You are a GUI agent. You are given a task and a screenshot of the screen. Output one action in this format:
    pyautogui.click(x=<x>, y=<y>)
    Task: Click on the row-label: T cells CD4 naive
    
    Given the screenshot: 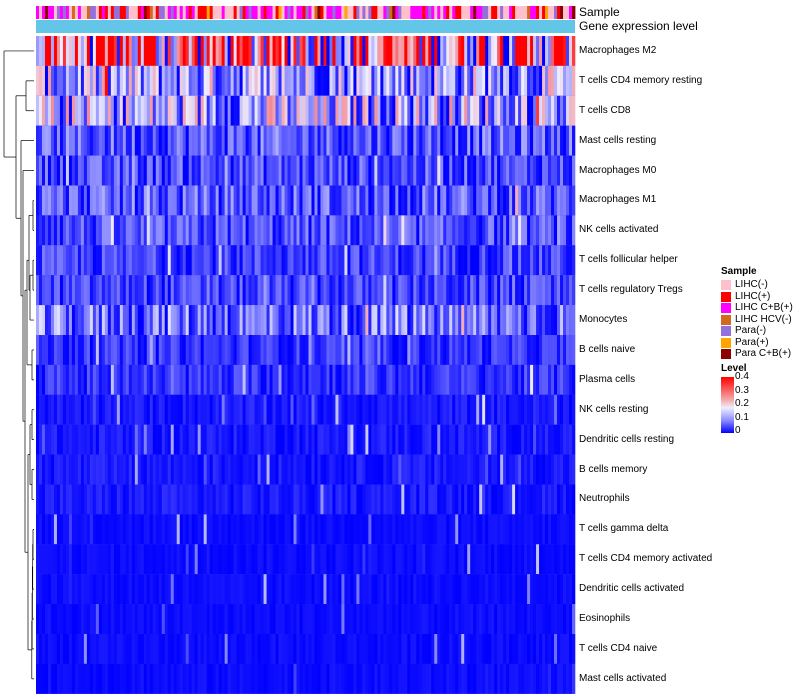 What is the action you would take?
    pyautogui.click(x=618, y=648)
    